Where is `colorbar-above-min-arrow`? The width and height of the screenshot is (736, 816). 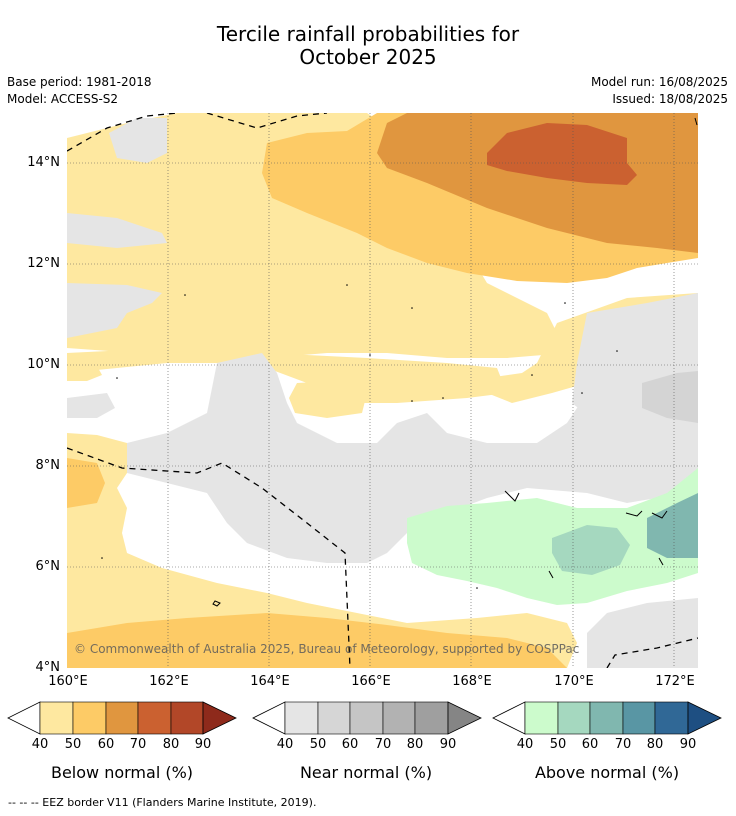 colorbar-above-min-arrow is located at coordinates (509, 718).